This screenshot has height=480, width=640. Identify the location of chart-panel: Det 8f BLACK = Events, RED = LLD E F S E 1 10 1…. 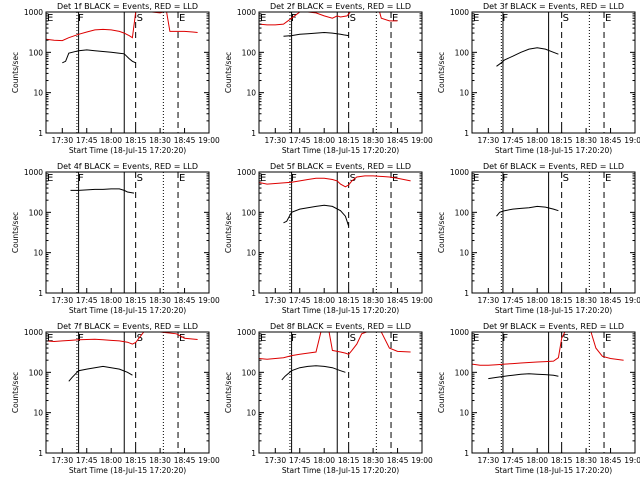
(328, 398).